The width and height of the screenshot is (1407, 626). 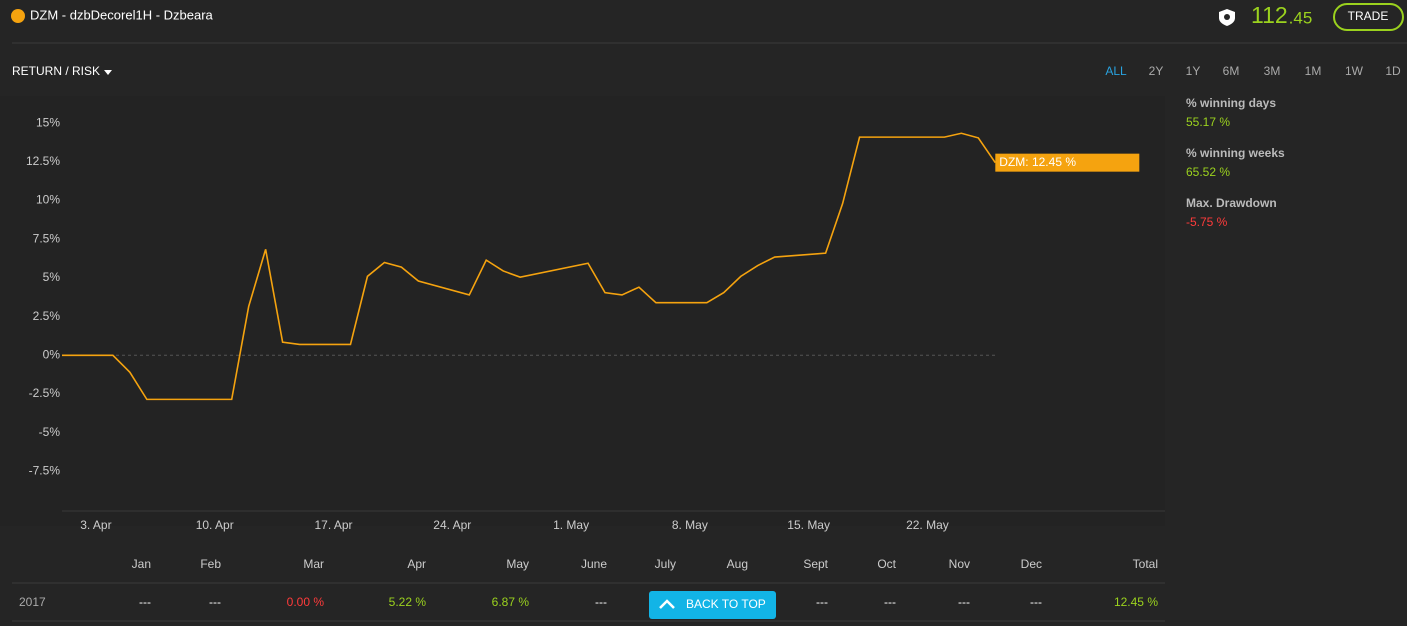 What do you see at coordinates (1208, 172) in the screenshot?
I see `stat-value: 65.52 %` at bounding box center [1208, 172].